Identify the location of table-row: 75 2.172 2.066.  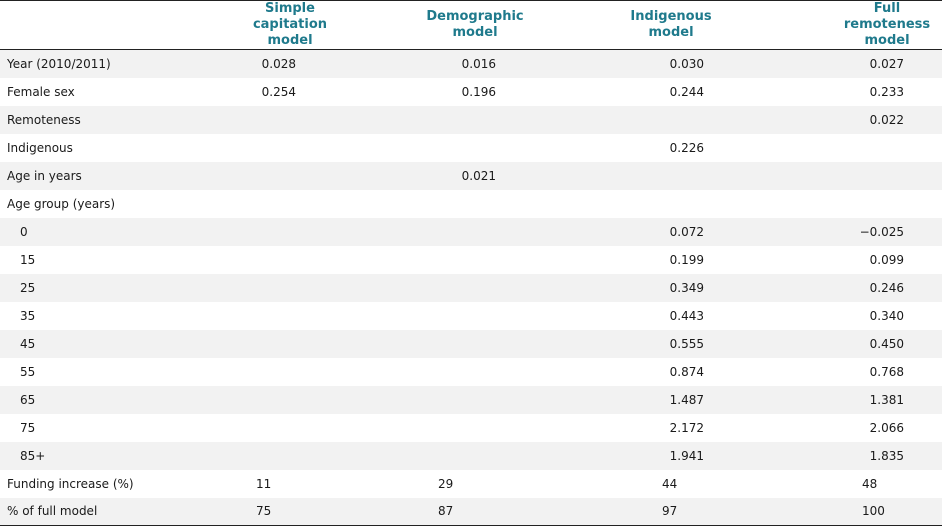
(471, 427).